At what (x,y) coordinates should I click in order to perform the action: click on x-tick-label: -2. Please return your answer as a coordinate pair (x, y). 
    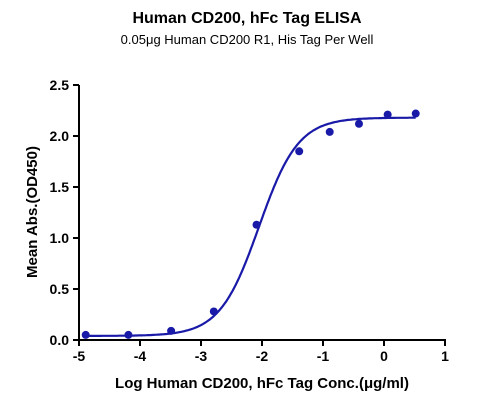
    Looking at the image, I should click on (262, 356).